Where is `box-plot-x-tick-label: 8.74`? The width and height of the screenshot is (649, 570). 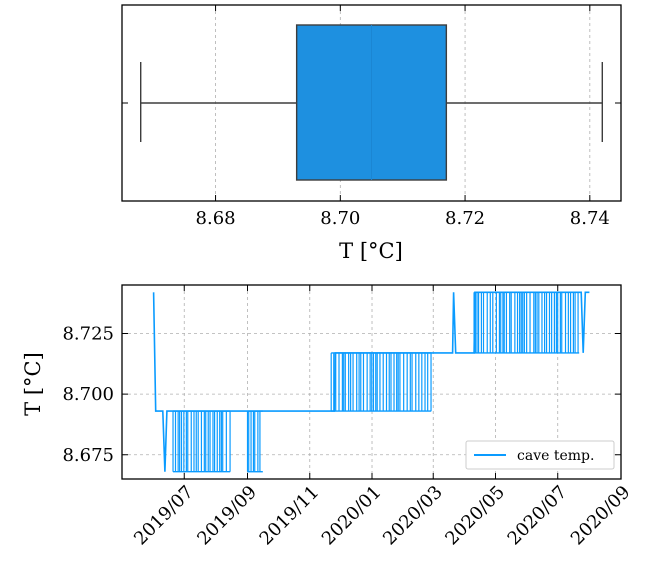
box-plot-x-tick-label: 8.74 is located at coordinates (590, 218).